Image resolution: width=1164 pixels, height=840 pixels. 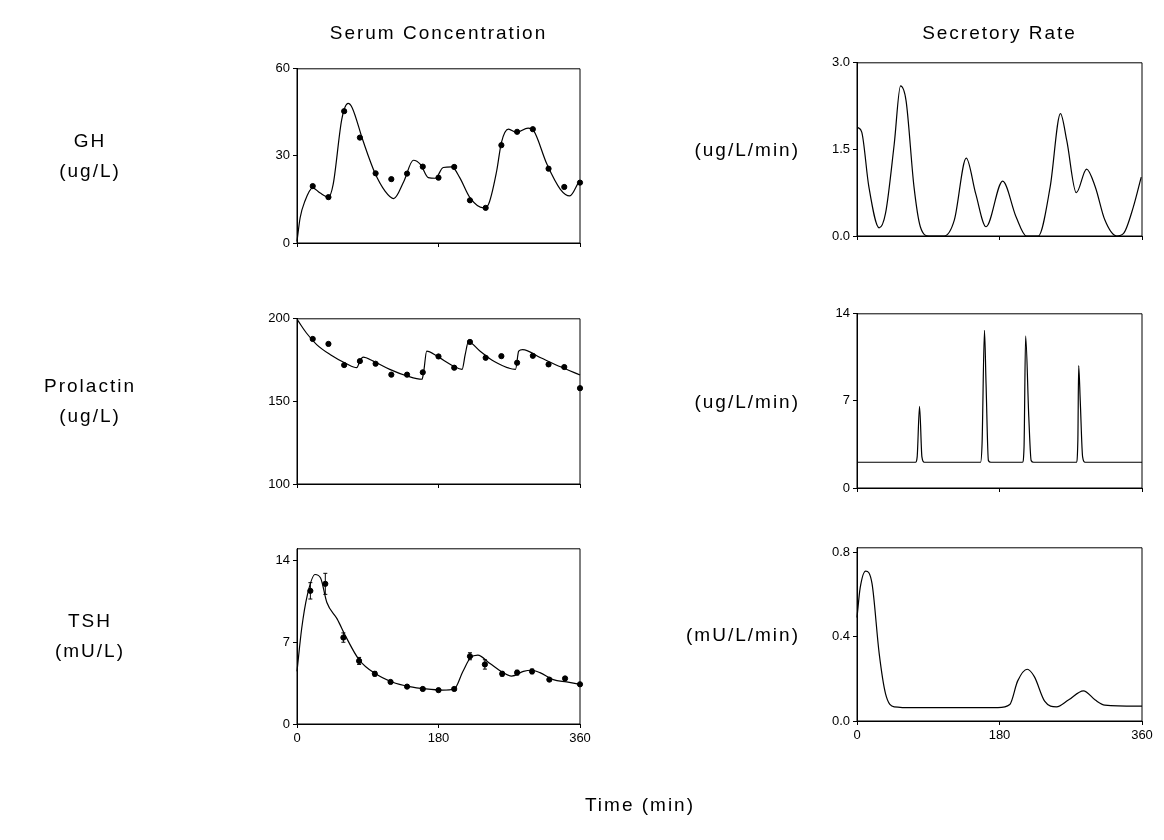 What do you see at coordinates (640, 805) in the screenshot?
I see `x-axis-title: Time (min)` at bounding box center [640, 805].